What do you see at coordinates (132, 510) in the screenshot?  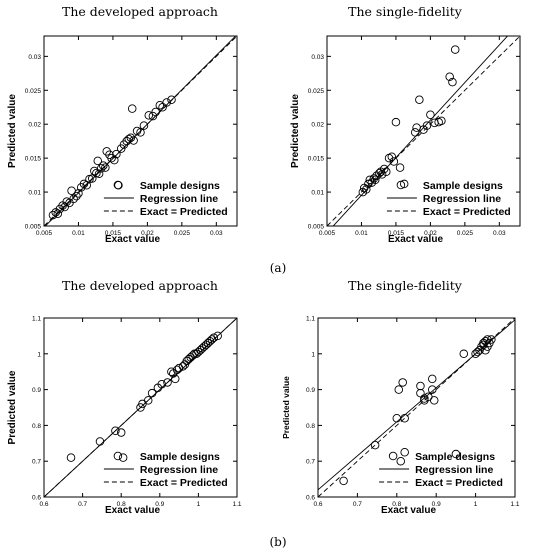 I see `chart-3-x-axis-label: Exact value` at bounding box center [132, 510].